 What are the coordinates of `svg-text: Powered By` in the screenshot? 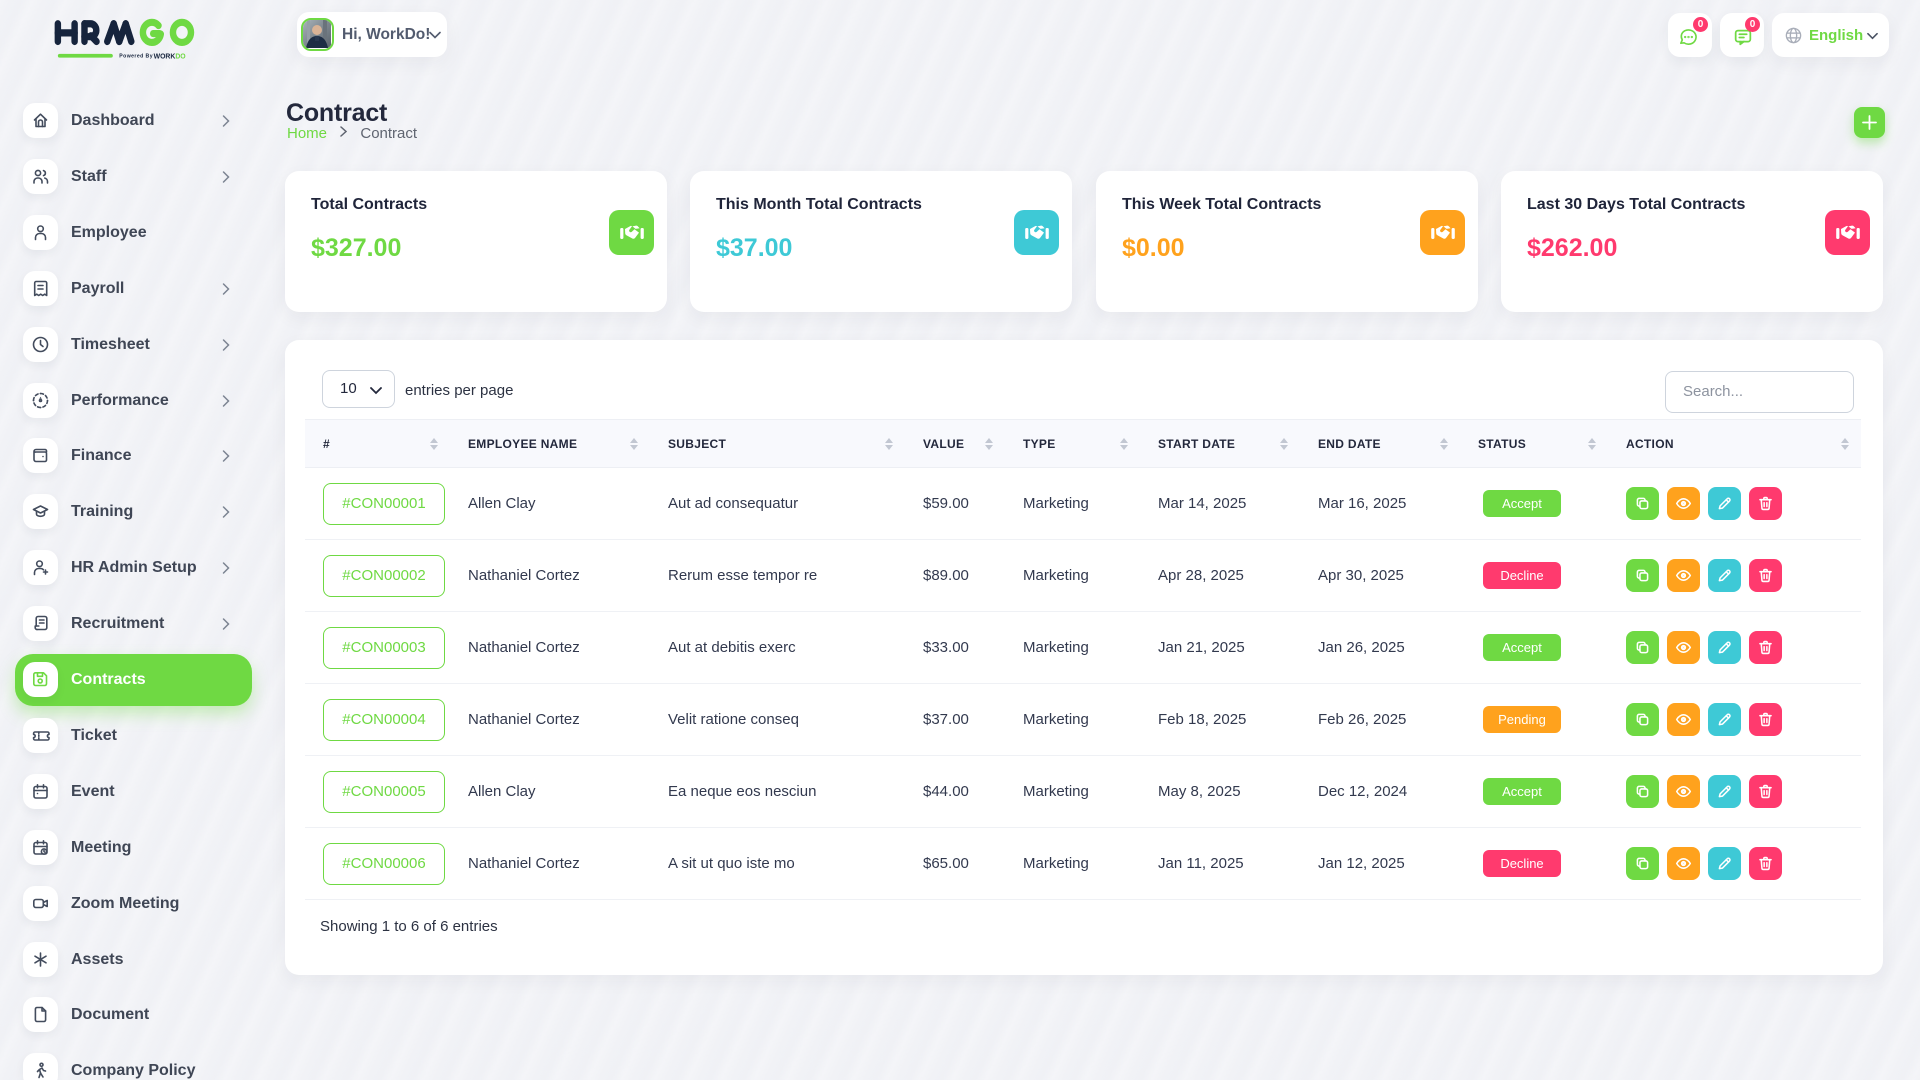 It's located at (136, 57).